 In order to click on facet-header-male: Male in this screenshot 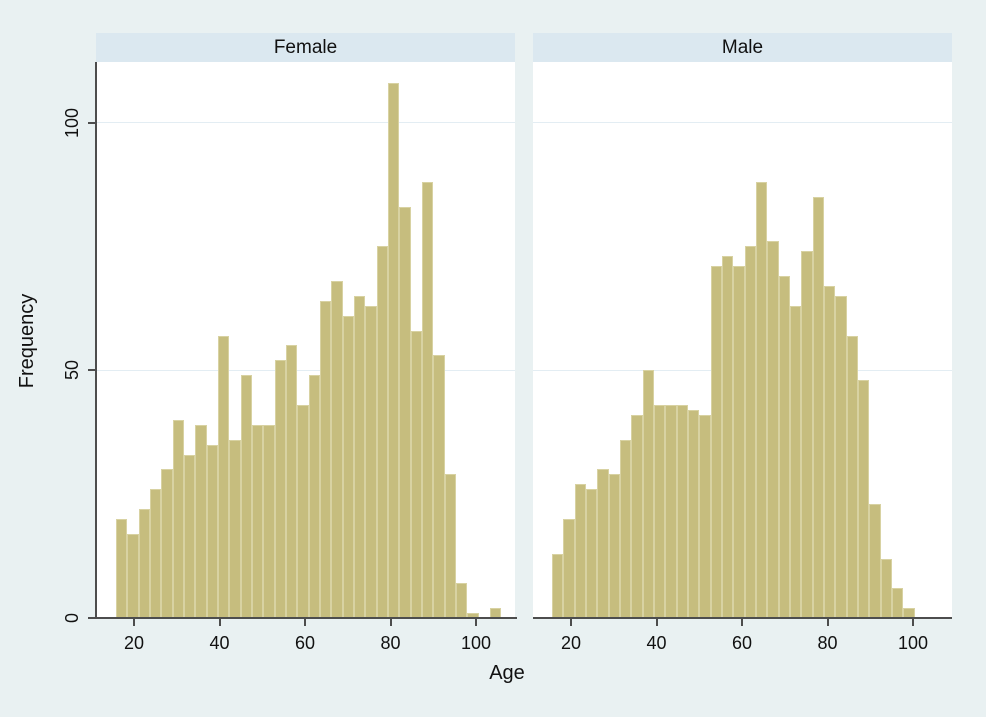, I will do `click(742, 47)`.